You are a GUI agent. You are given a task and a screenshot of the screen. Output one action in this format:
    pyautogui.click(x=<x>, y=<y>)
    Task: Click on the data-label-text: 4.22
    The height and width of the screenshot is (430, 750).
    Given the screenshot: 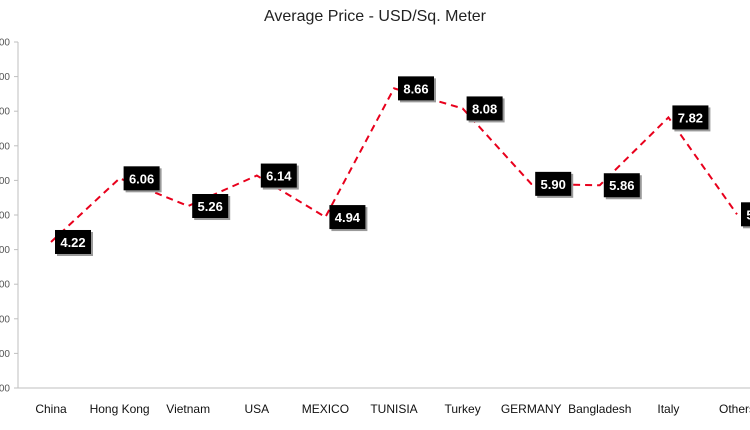 What is the action you would take?
    pyautogui.click(x=72, y=242)
    